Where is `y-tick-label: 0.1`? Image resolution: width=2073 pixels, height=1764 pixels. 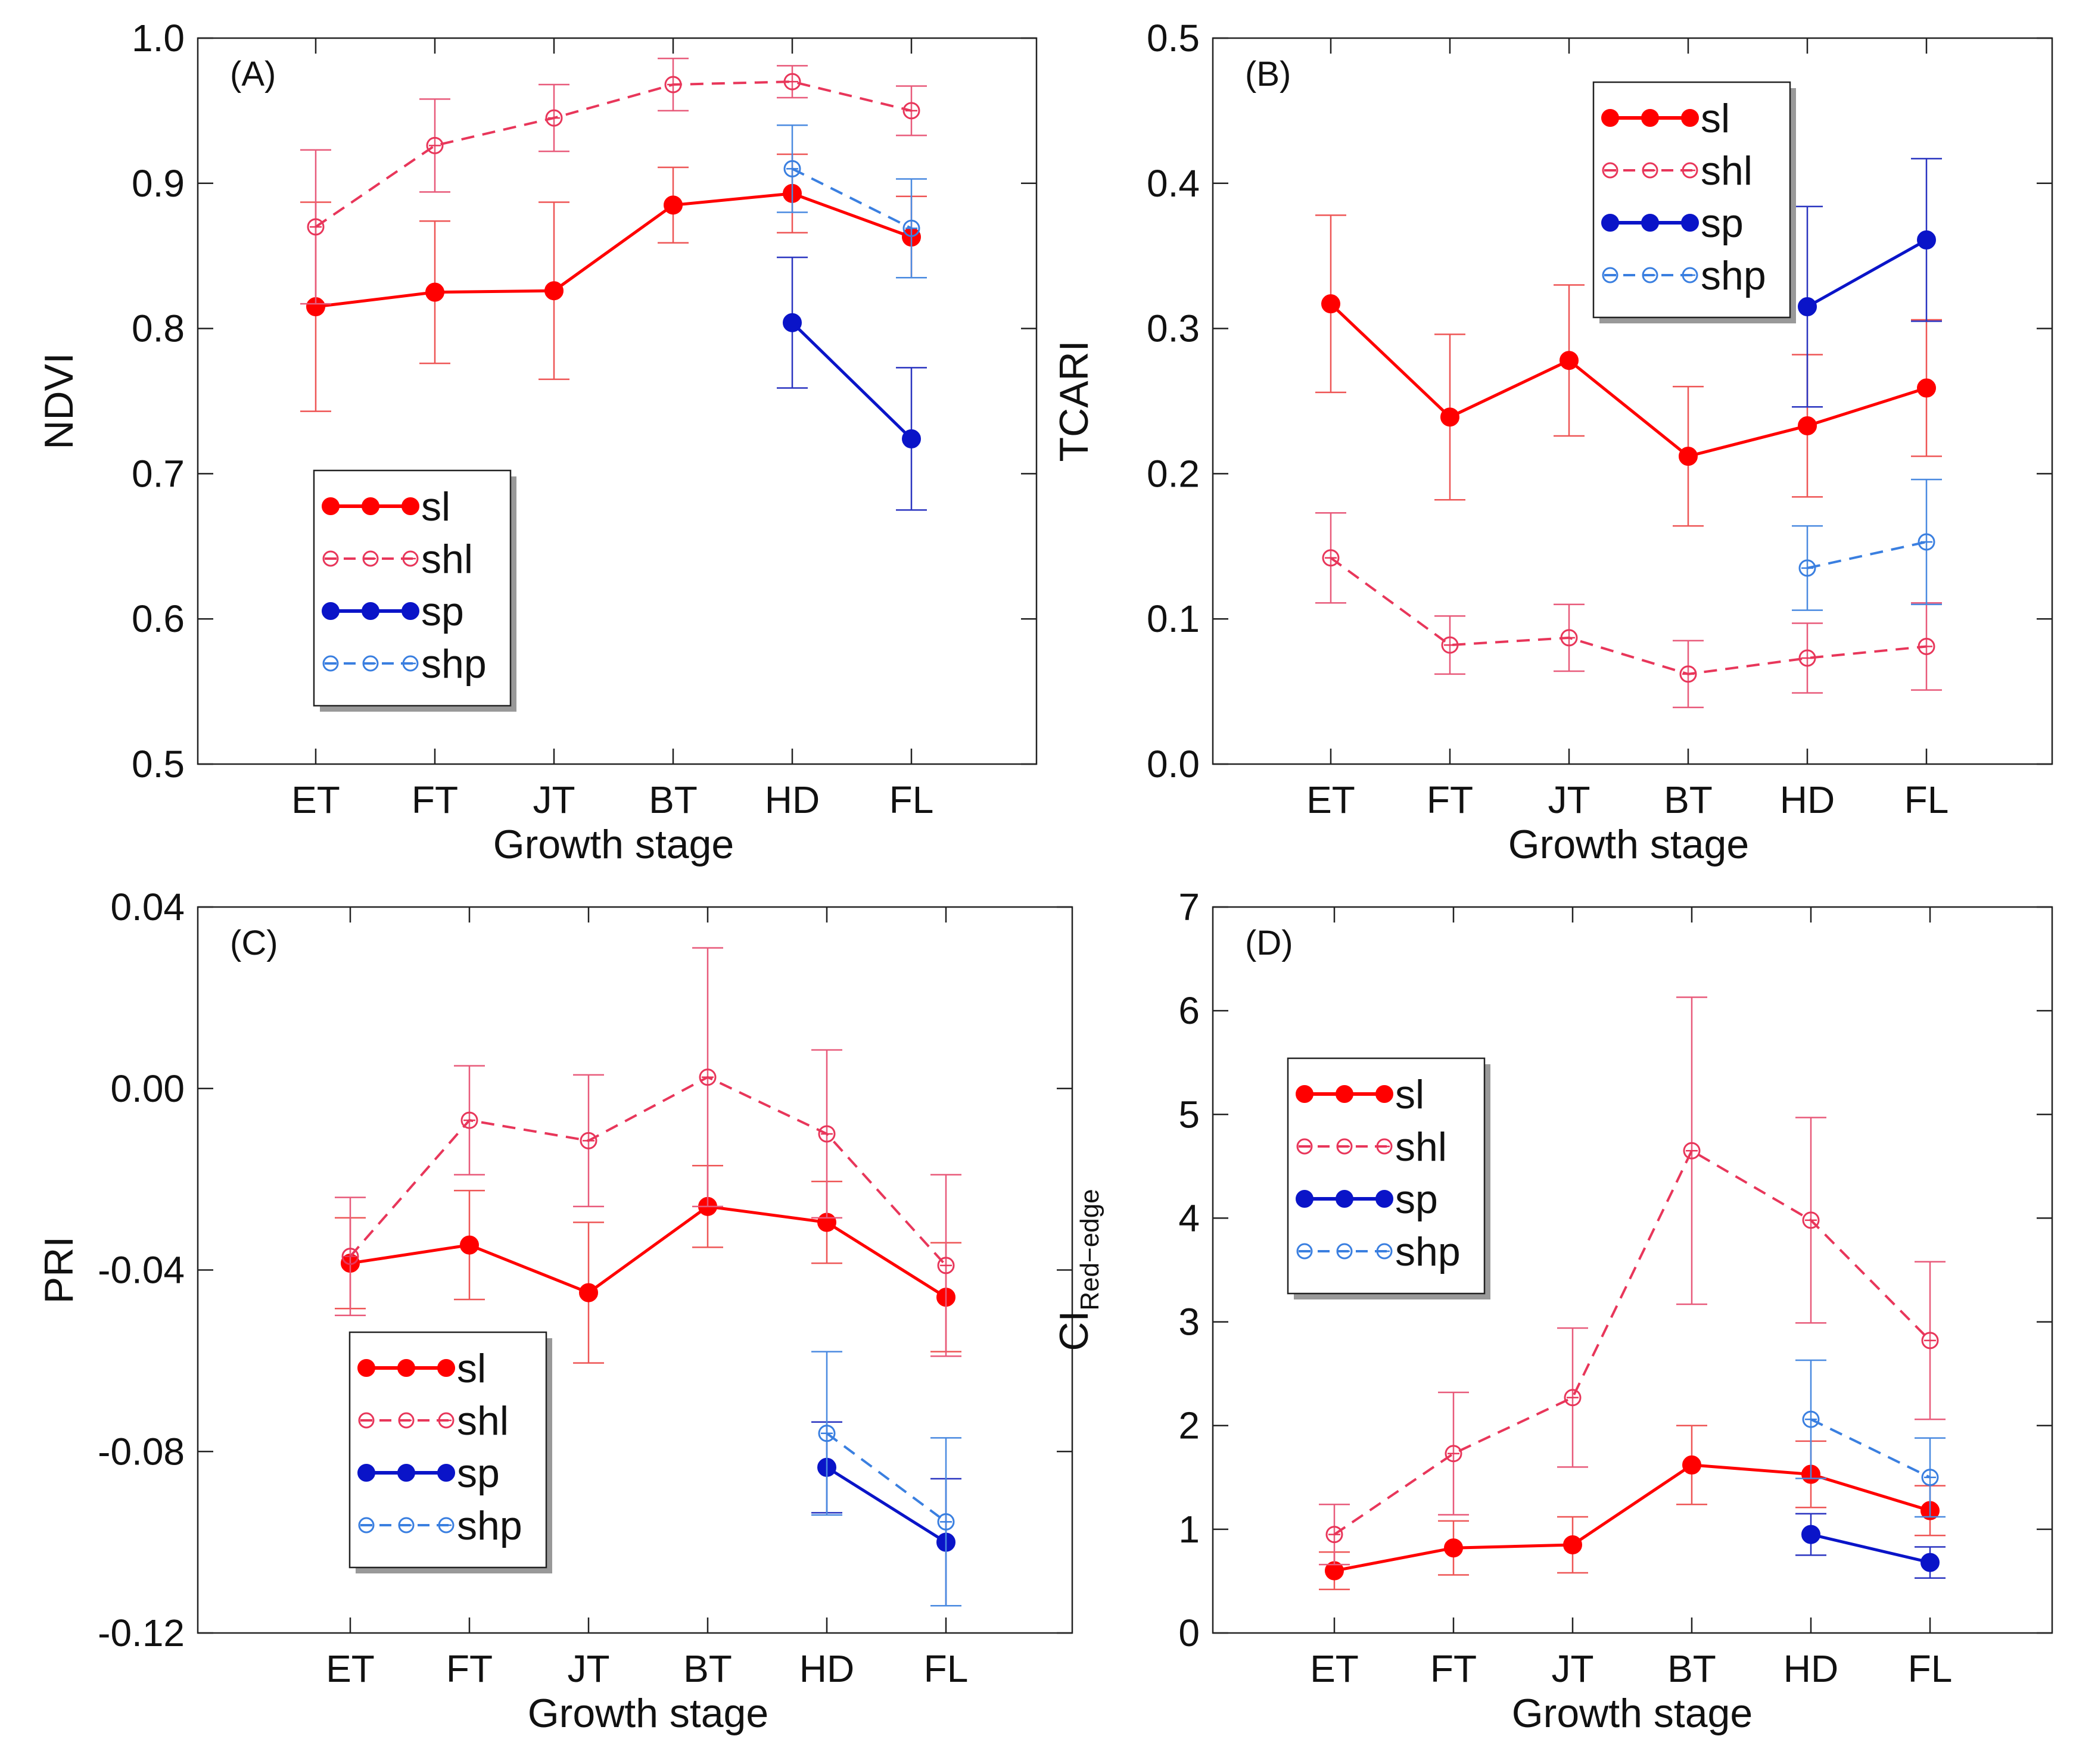
y-tick-label: 0.1 is located at coordinates (1173, 618).